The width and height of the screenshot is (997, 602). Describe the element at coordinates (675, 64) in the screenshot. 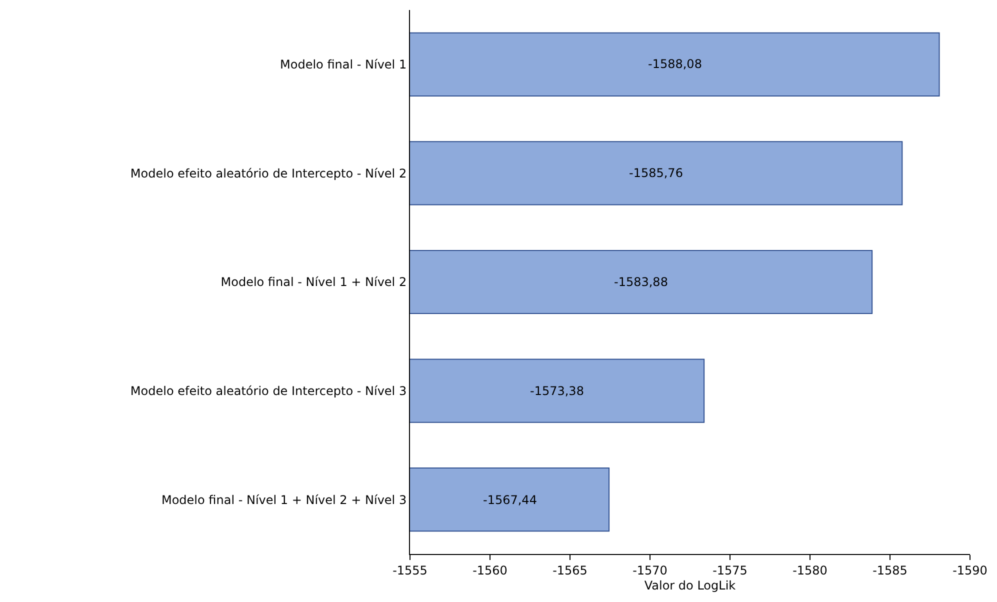

I see `data-label: -1588,08` at that location.